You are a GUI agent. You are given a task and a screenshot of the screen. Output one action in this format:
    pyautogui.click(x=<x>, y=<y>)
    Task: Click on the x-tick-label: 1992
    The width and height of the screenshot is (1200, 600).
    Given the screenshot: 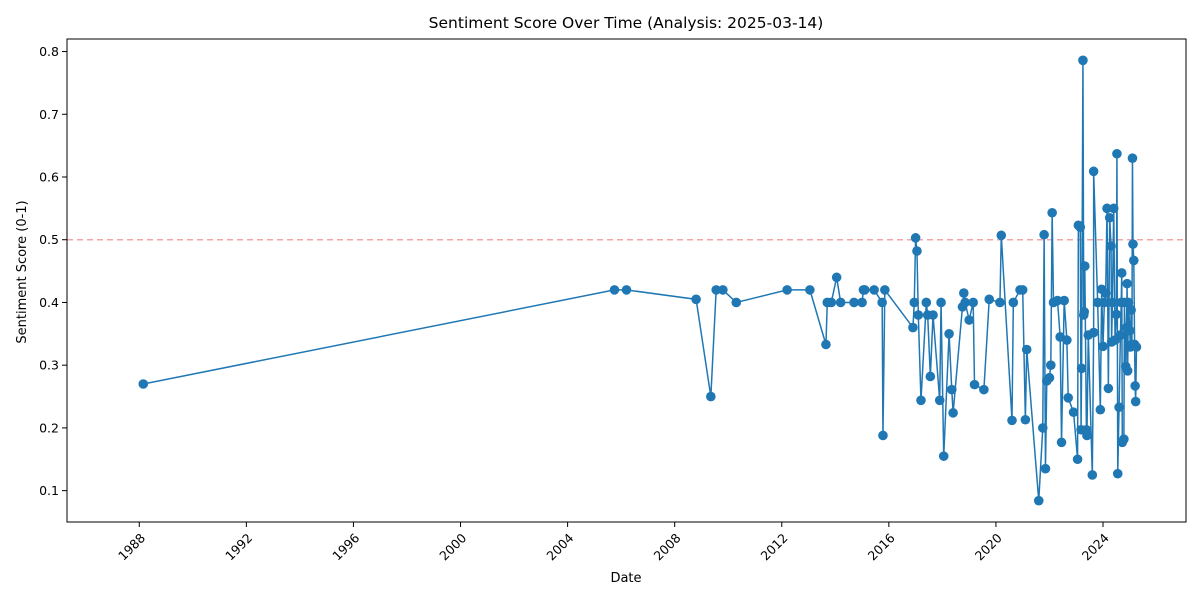 What is the action you would take?
    pyautogui.click(x=238, y=546)
    